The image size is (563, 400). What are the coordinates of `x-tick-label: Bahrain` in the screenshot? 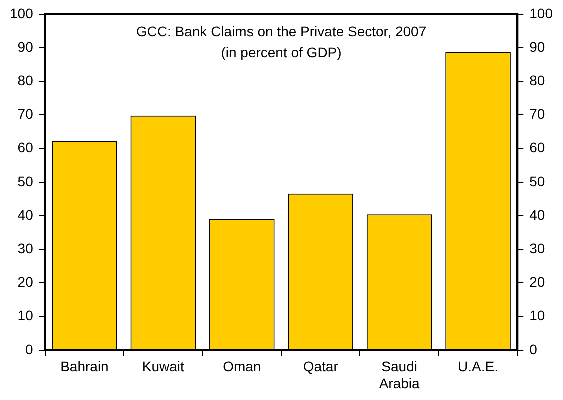 It's located at (84, 366).